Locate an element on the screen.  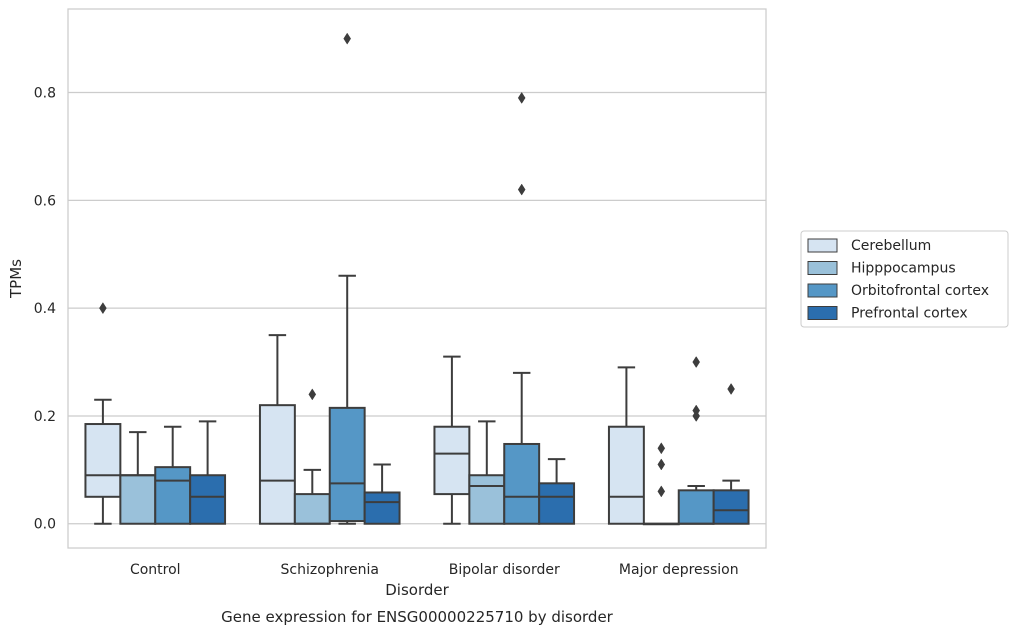
y-tick-label: 0.0 is located at coordinates (45, 525).